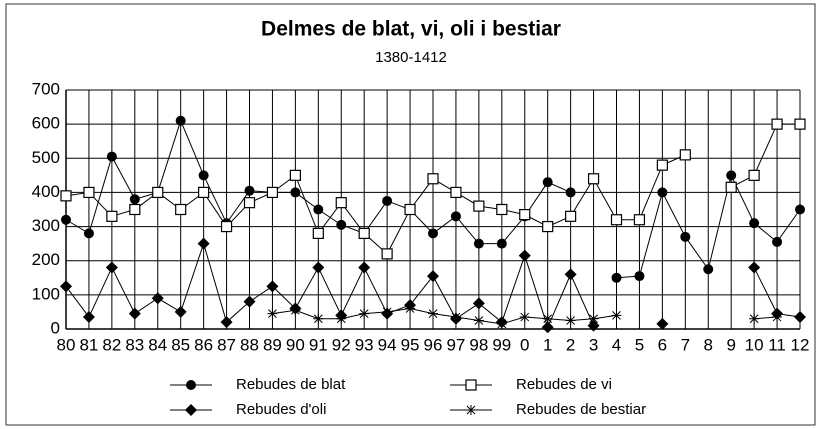  I want to click on y-tick-label: 200, so click(46, 259).